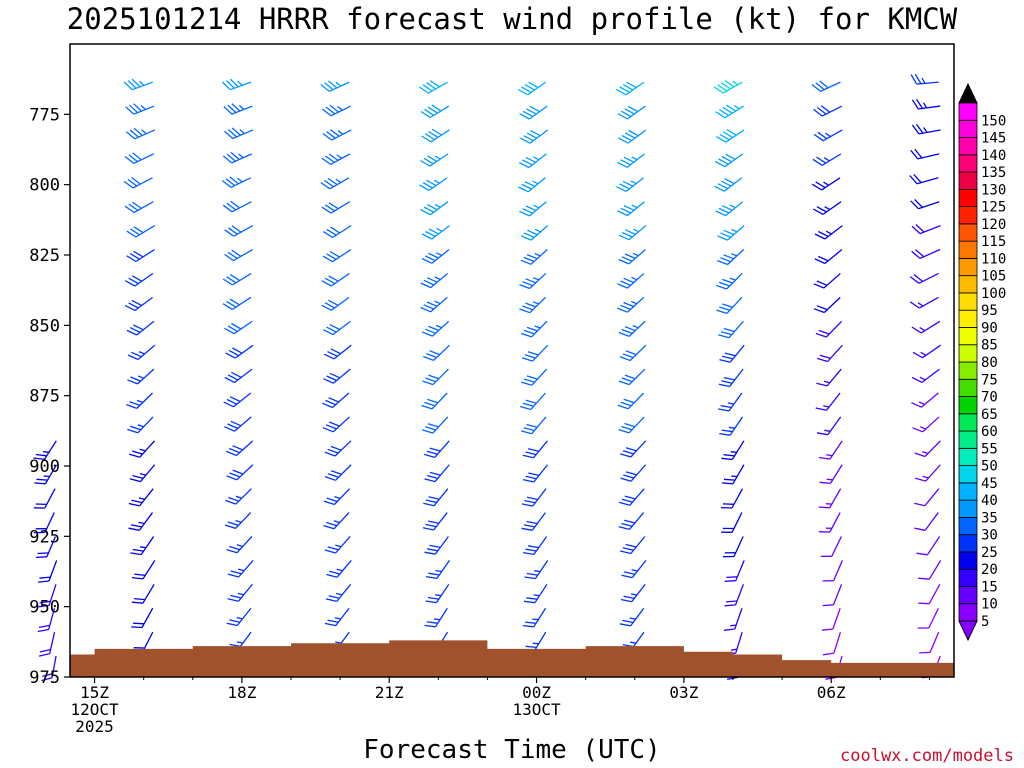 This screenshot has width=1024, height=768. I want to click on colorbar-label: 45, so click(989, 484).